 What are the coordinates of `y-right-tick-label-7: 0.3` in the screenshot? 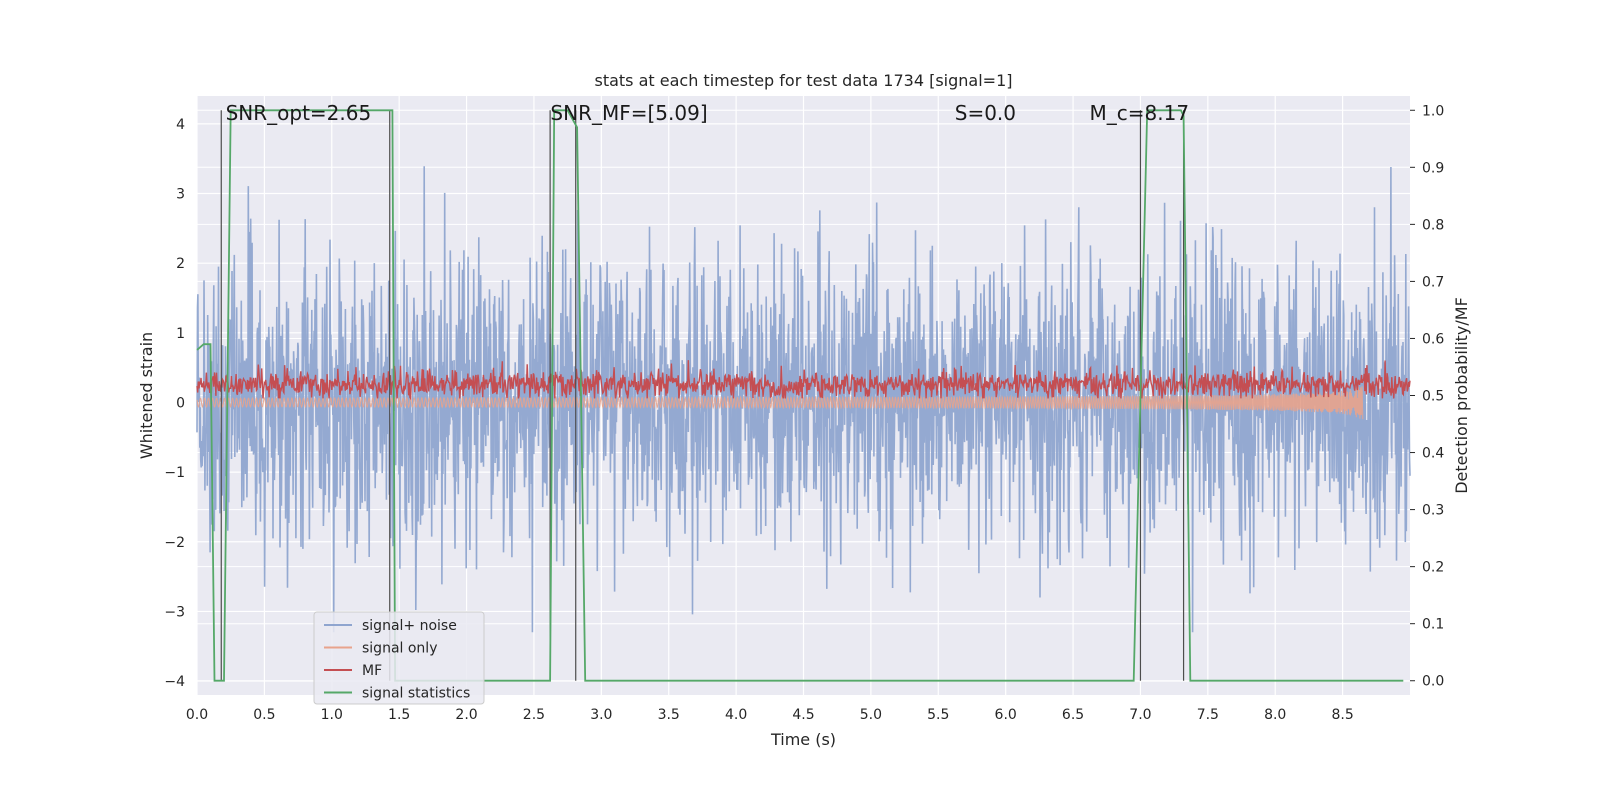 It's located at (1433, 511).